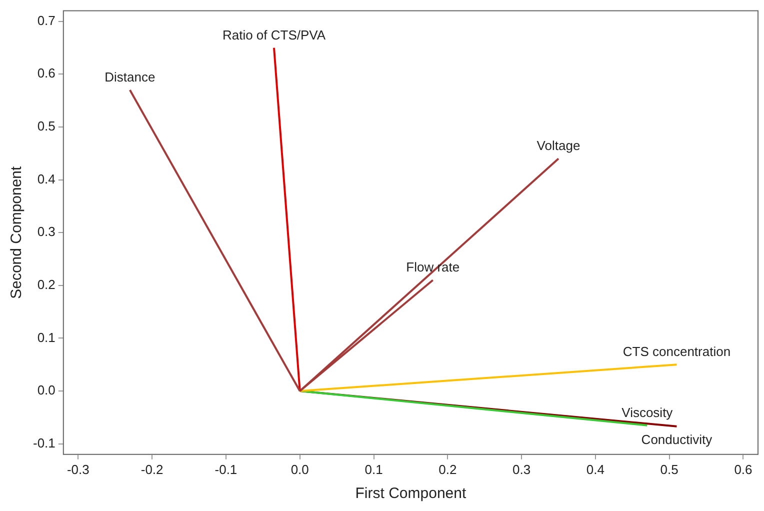 The width and height of the screenshot is (764, 511). Describe the element at coordinates (226, 469) in the screenshot. I see `x-tick-label: -0.1` at that location.